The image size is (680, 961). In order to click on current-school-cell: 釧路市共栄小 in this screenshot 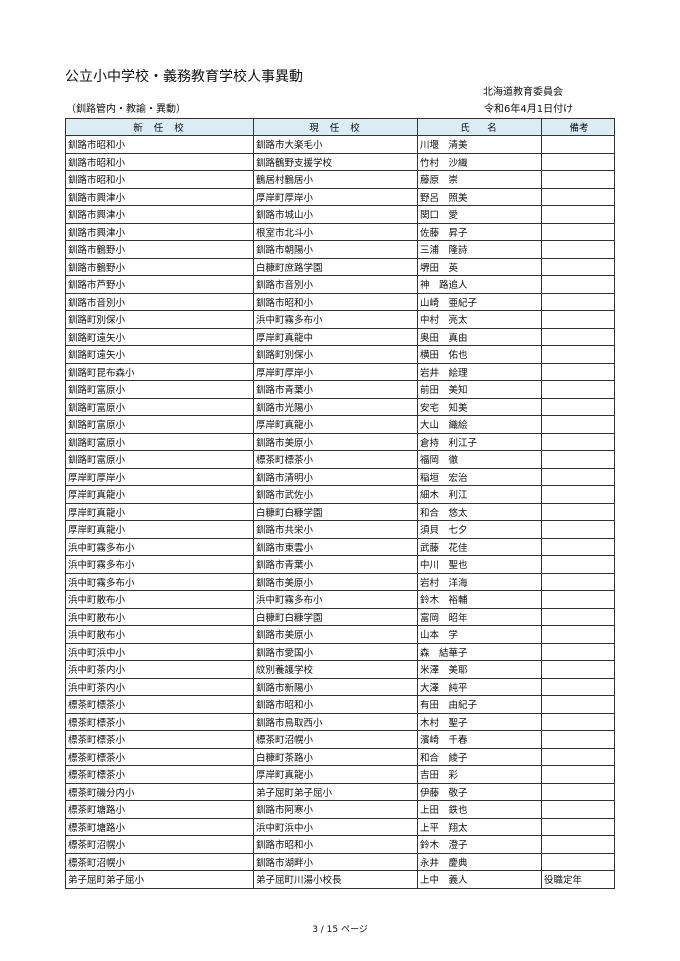, I will do `click(335, 529)`.